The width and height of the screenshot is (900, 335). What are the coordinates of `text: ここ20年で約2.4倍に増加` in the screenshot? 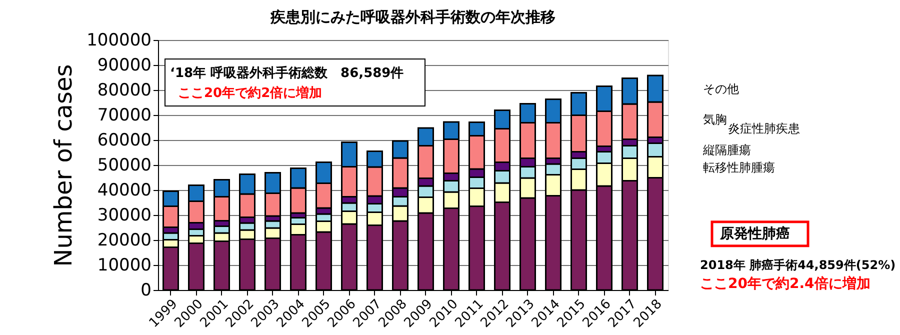 It's located at (785, 283).